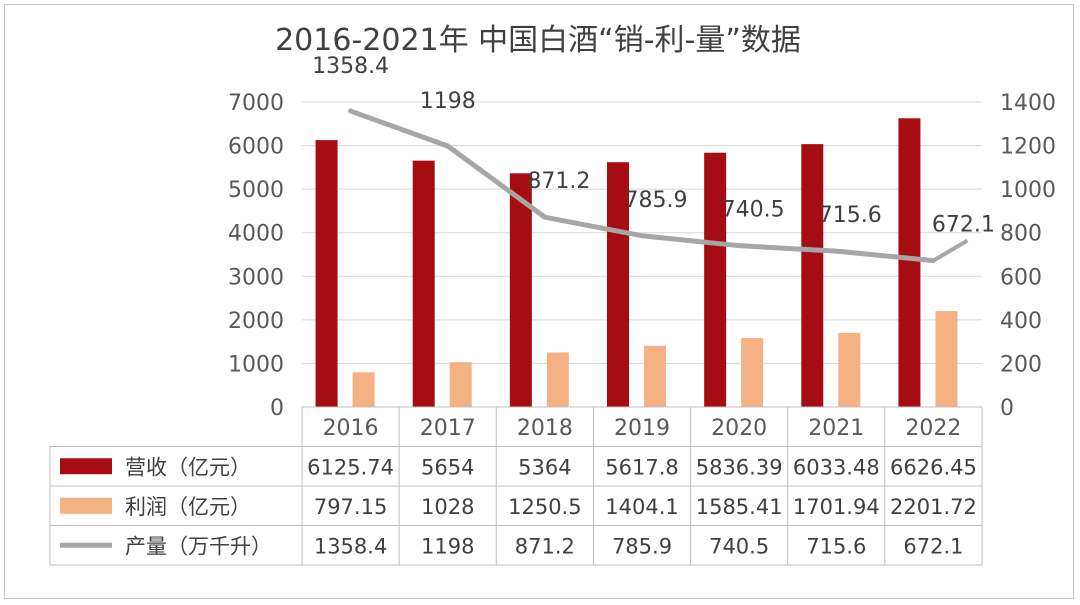 The width and height of the screenshot is (1080, 605). What do you see at coordinates (739, 428) in the screenshot?
I see `category-label: 2020` at bounding box center [739, 428].